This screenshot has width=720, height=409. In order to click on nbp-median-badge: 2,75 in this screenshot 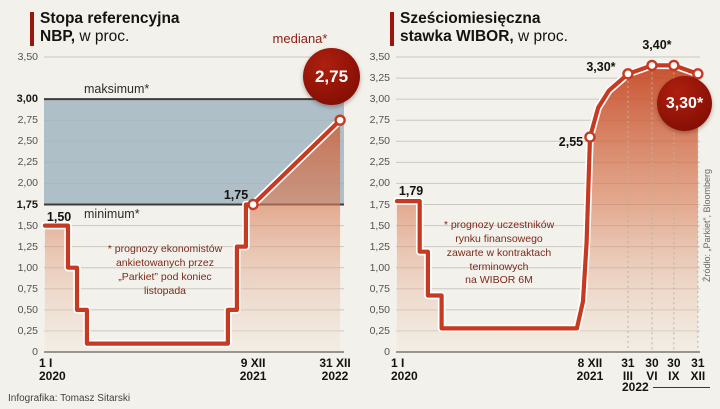, I will do `click(331, 76)`.